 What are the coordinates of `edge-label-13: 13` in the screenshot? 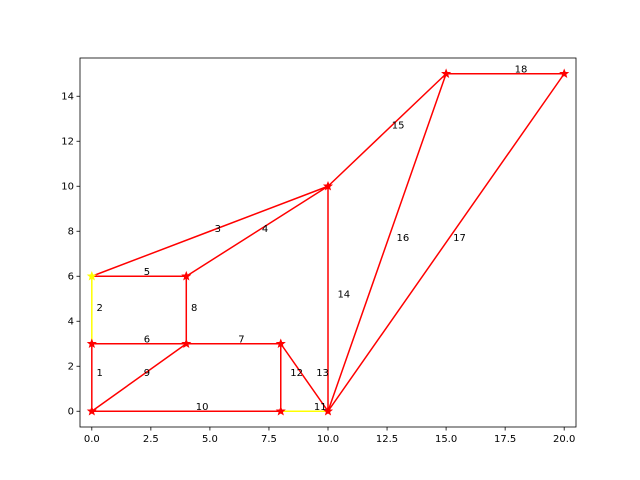 It's located at (322, 373).